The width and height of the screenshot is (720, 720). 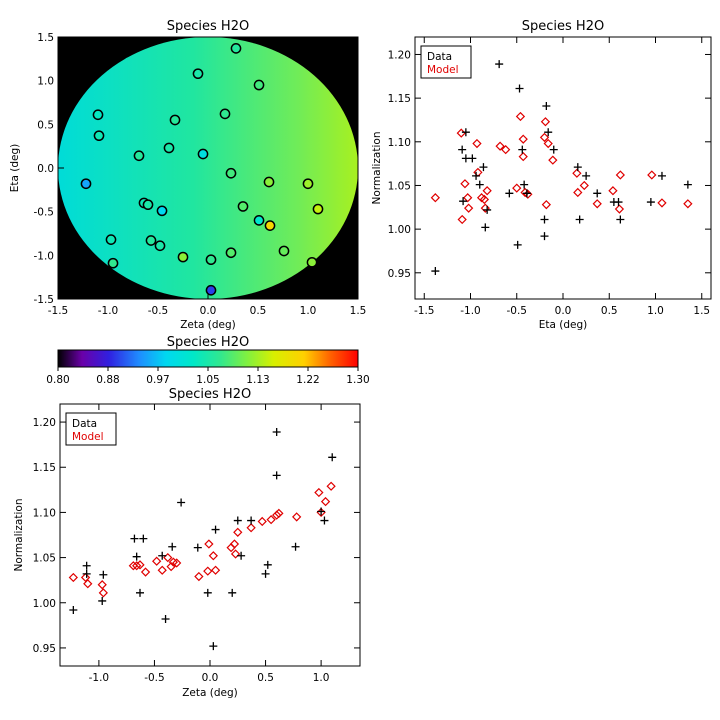 I want to click on map-y-tick-label: 1.0, so click(x=45, y=82).